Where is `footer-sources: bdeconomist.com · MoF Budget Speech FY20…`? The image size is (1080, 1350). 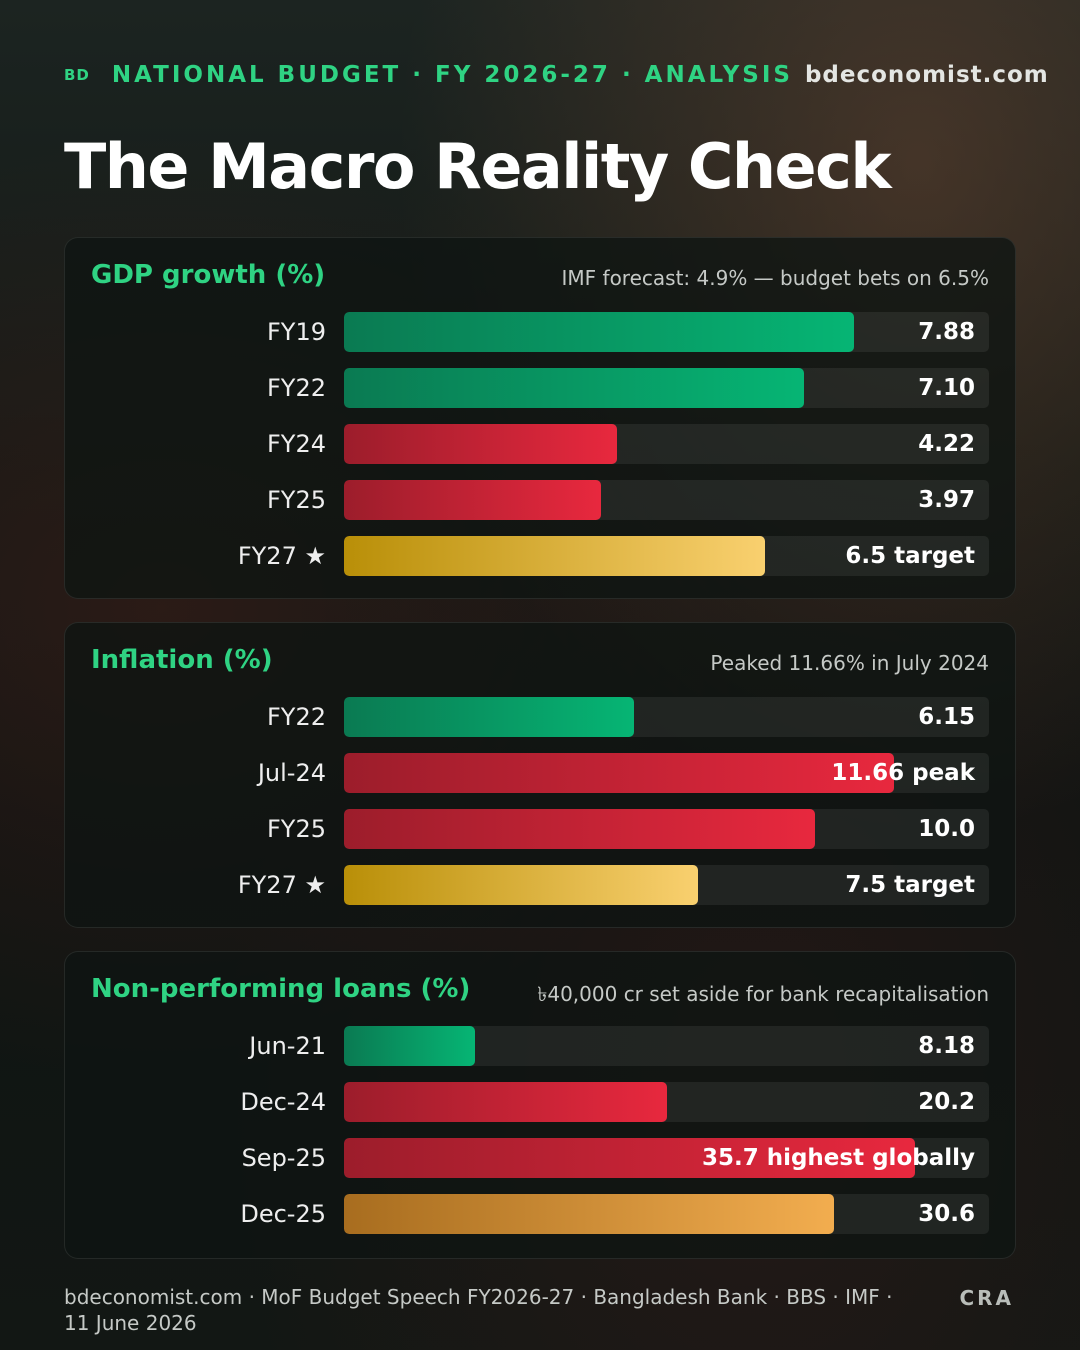
footer-sources: bdeconomist.com · MoF Budget Speech FY20… is located at coordinates (478, 1310).